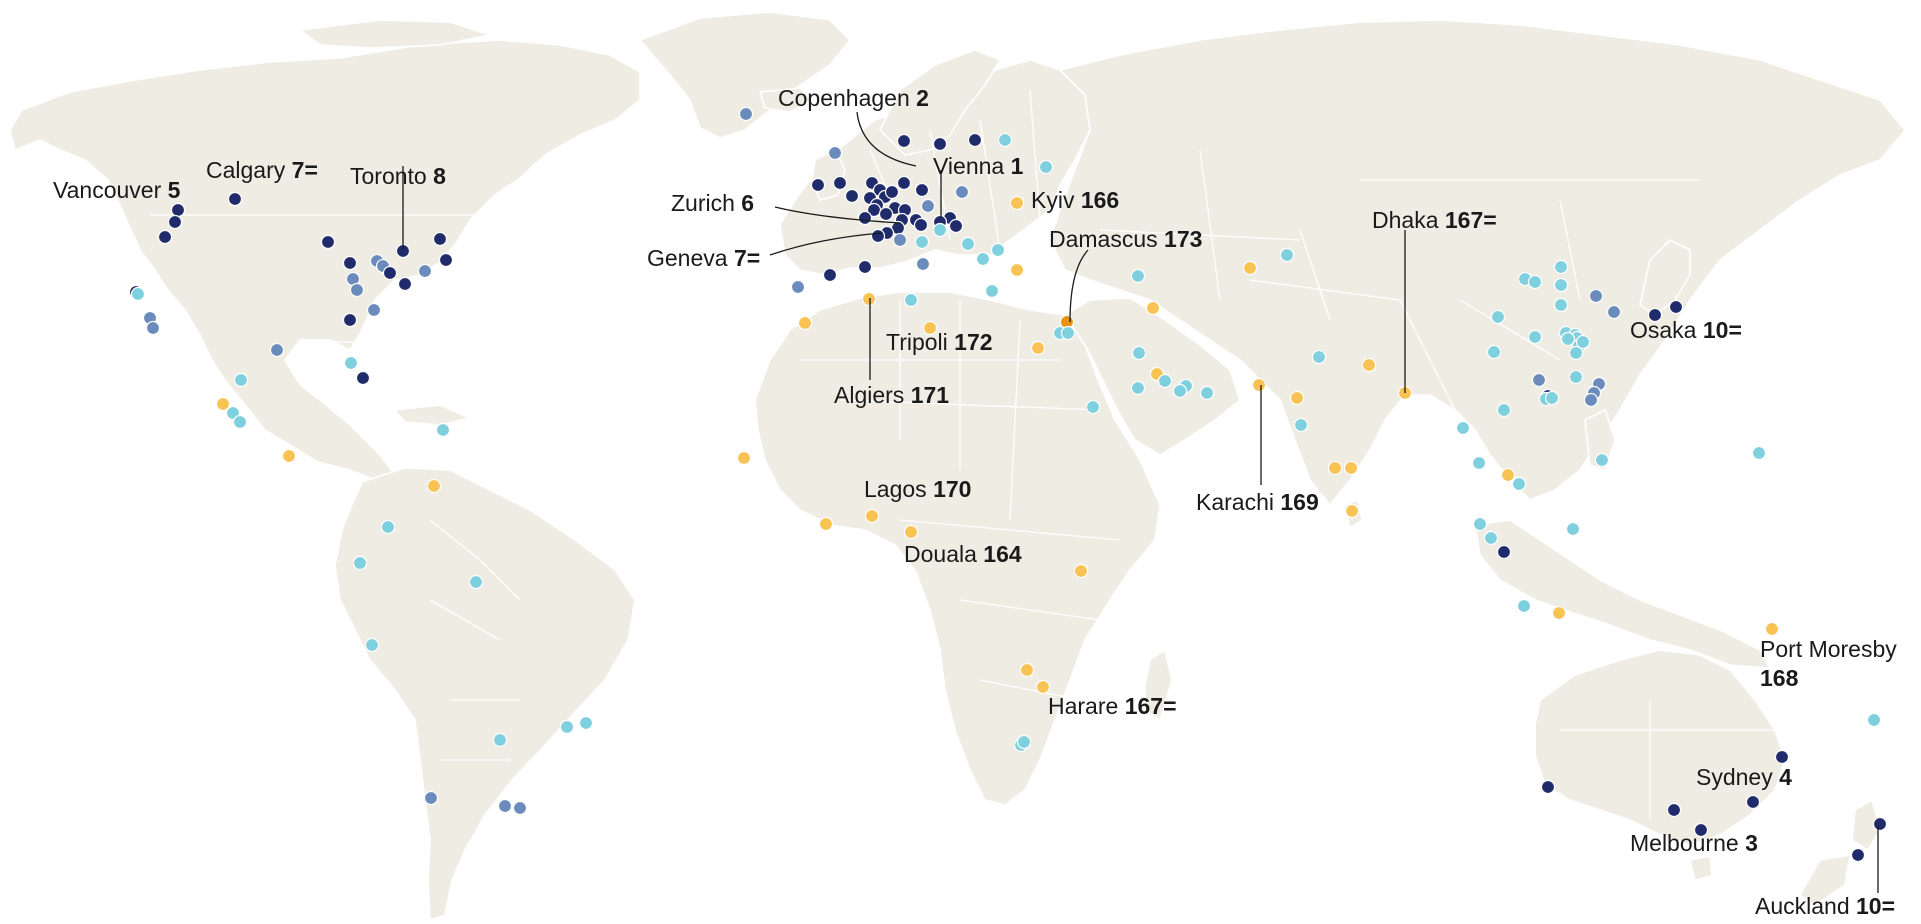 The height and width of the screenshot is (924, 1921). I want to click on leader-geneva, so click(826, 244).